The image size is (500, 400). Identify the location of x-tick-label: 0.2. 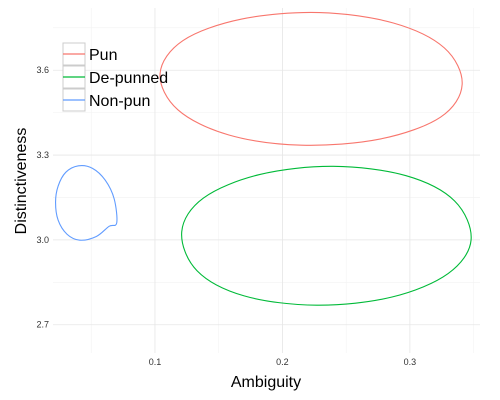
(282, 362).